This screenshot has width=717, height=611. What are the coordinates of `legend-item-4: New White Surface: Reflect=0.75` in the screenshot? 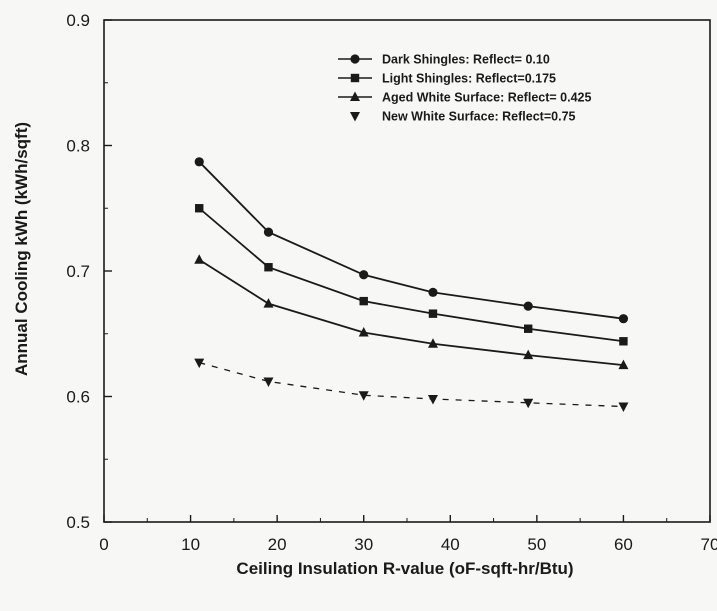 It's located at (463, 117).